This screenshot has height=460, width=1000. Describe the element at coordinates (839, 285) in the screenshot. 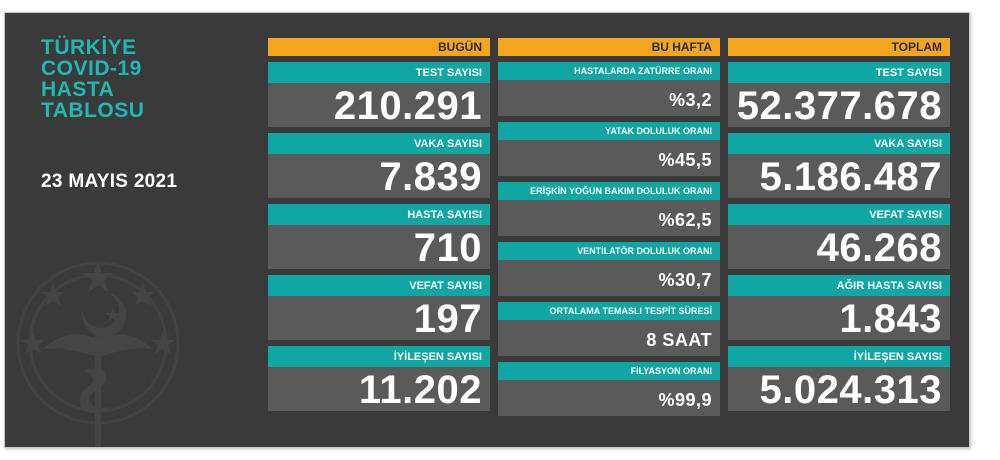

I see `stat-label: AĞIR HASTA SAYISI` at that location.